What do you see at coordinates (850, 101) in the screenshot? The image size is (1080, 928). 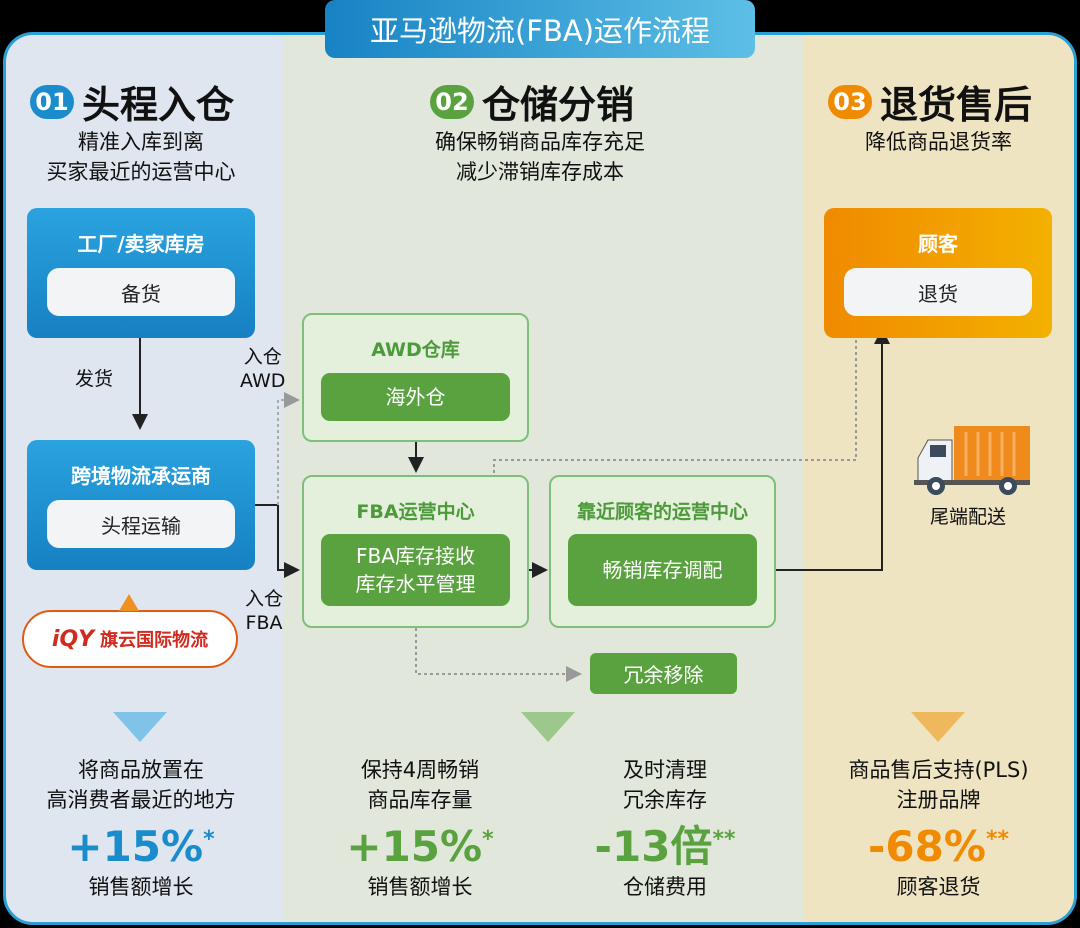 I see `step-number: 03` at bounding box center [850, 101].